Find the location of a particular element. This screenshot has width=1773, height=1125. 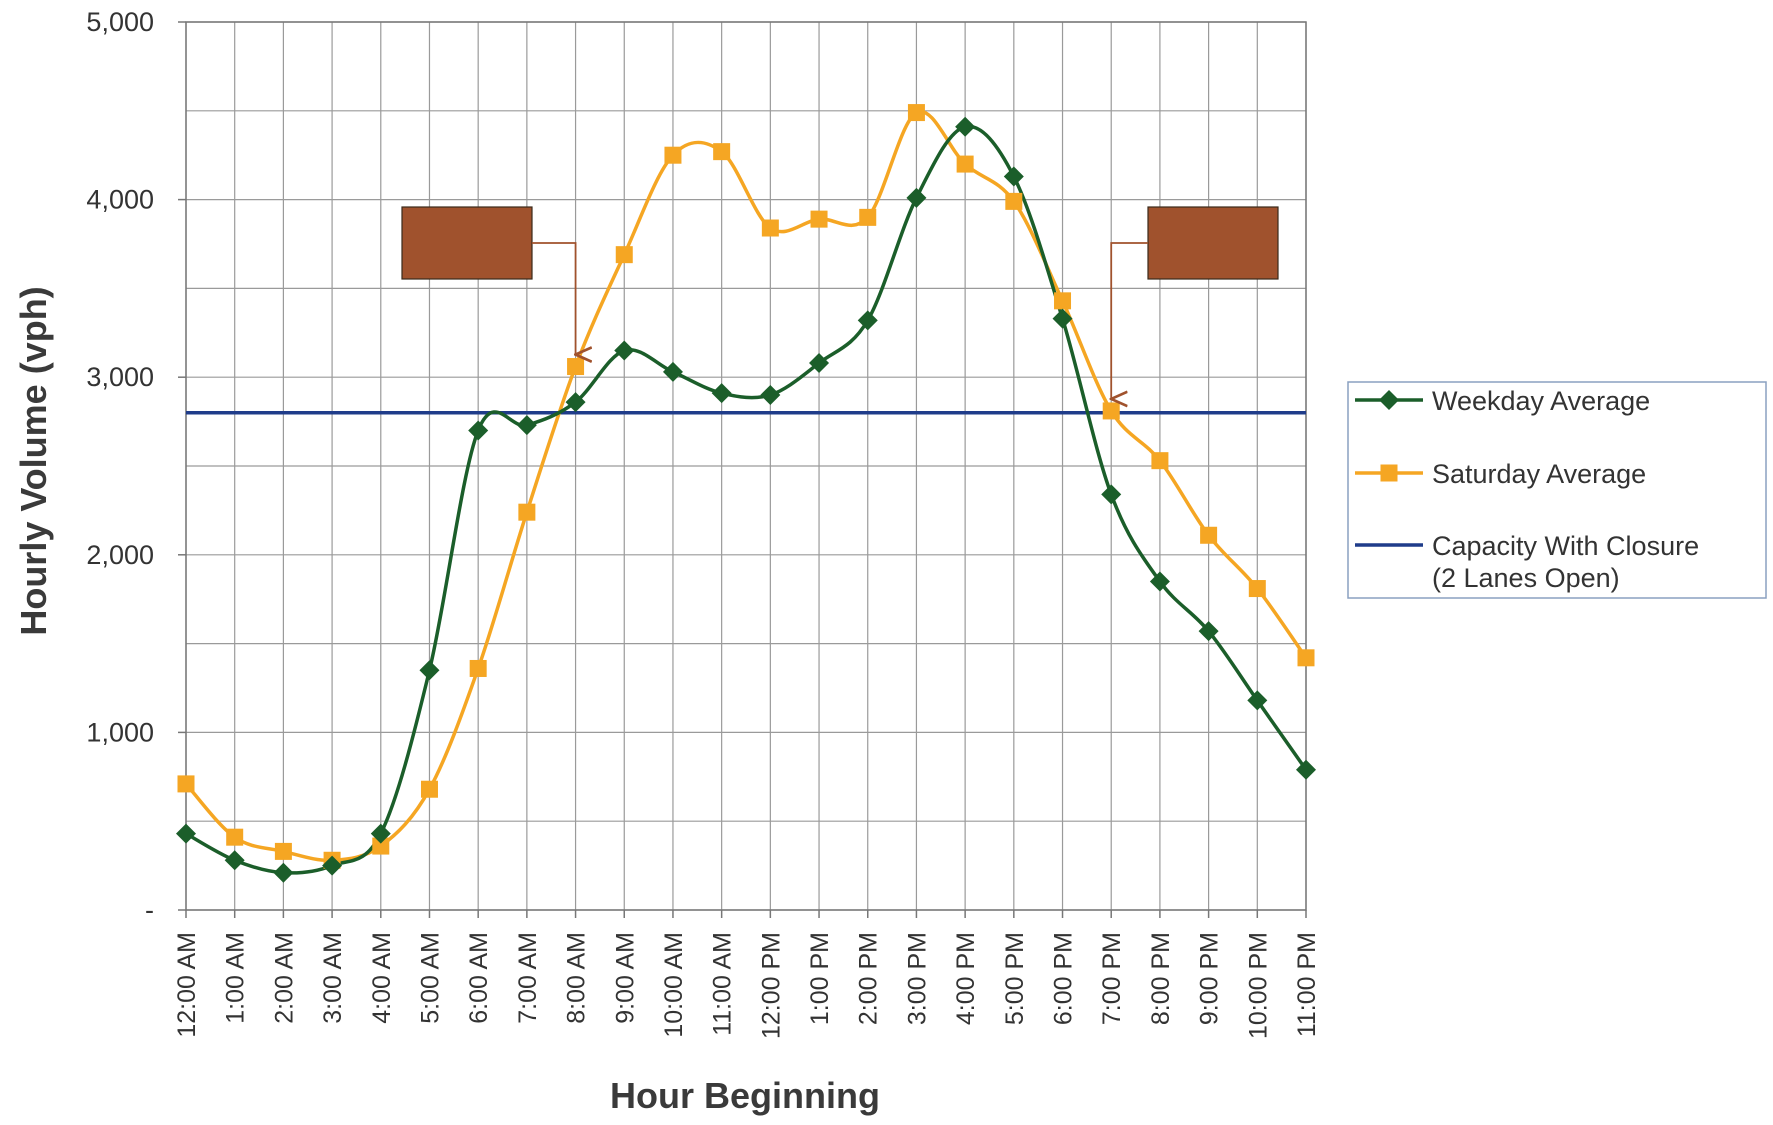

y-tick-labels: - 1,000 2,000 3,000 4,000 5,000 is located at coordinates (120, 466).